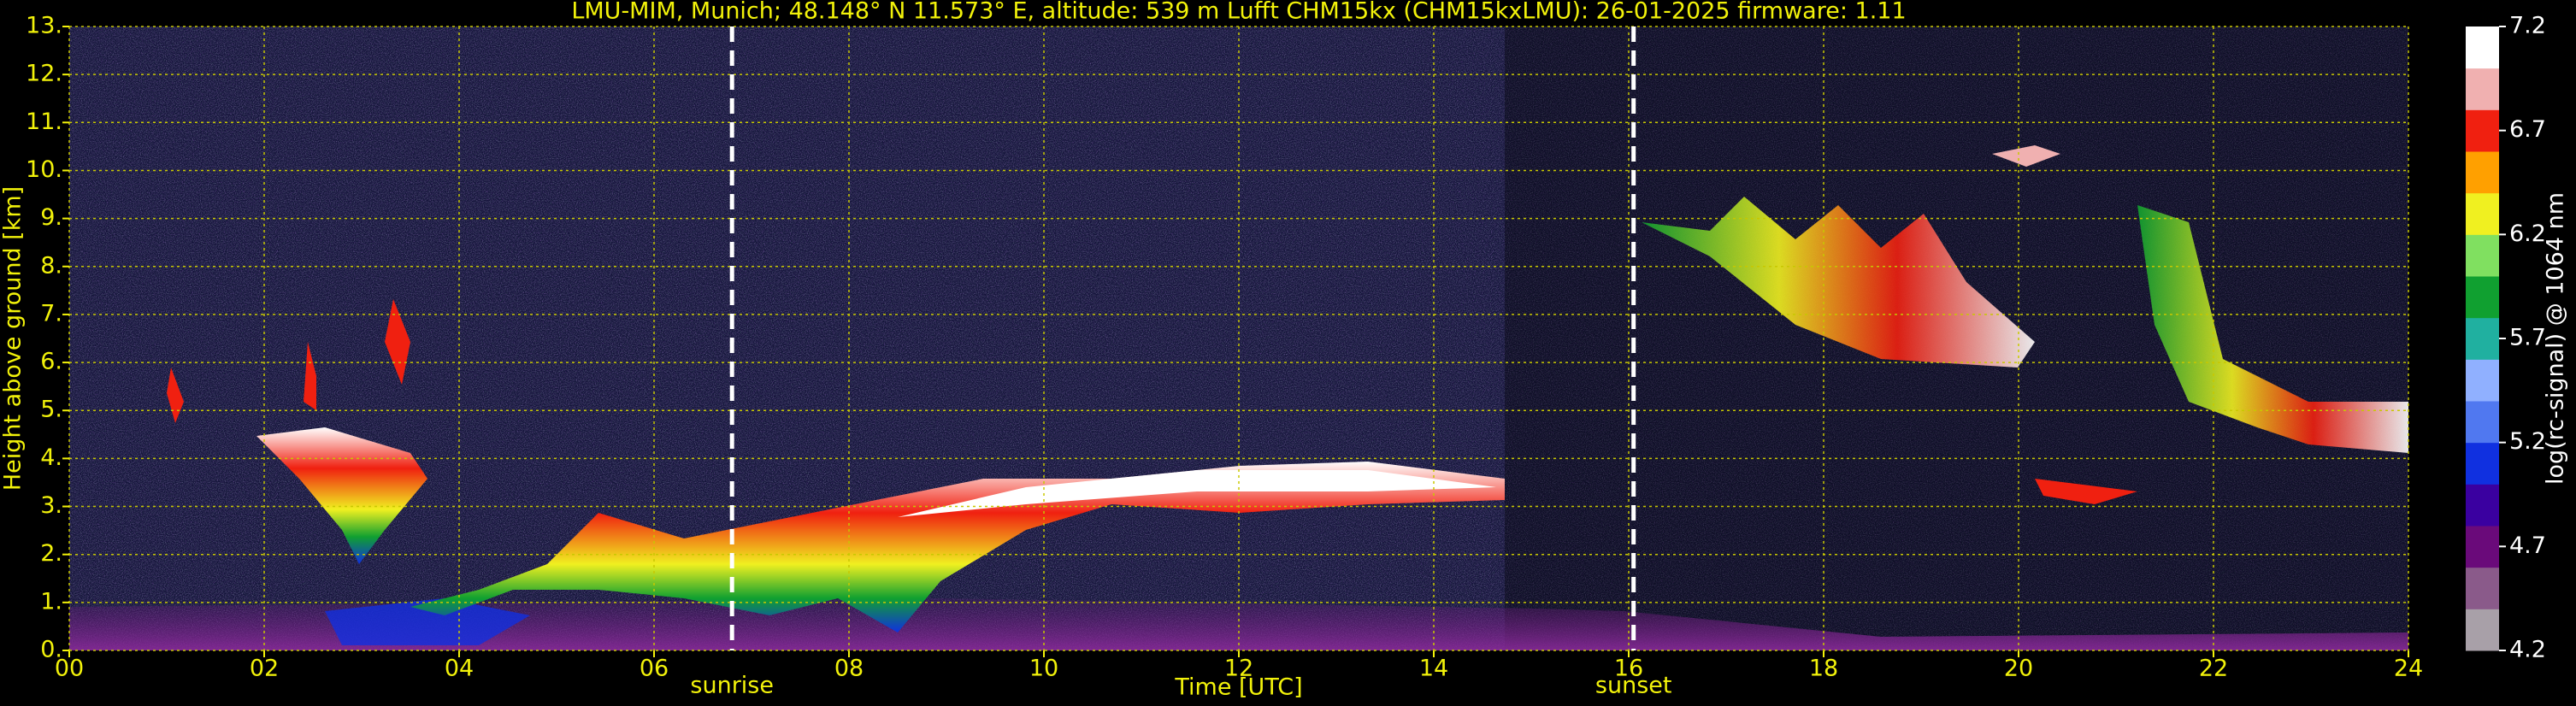  I want to click on colorbar-tick-label: 4.7, so click(2527, 545).